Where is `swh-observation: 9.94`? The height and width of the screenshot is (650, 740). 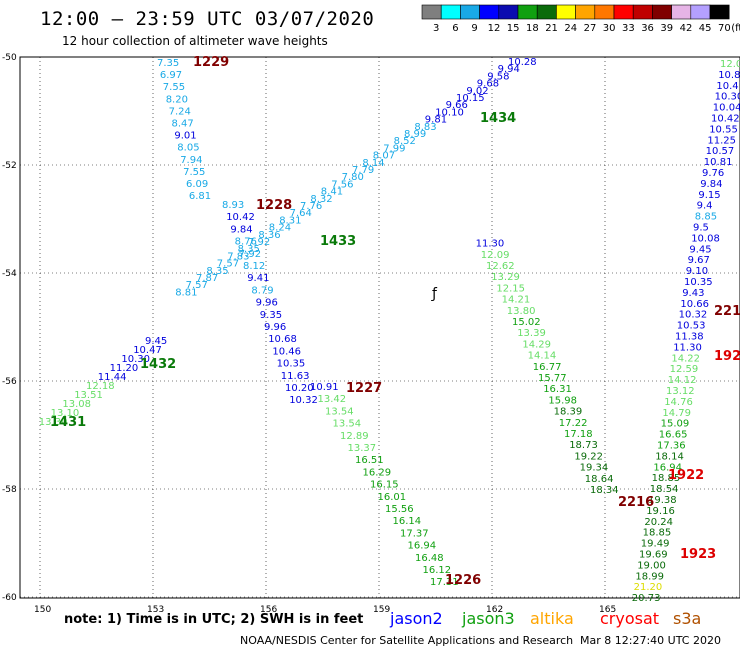 swh-observation: 9.94 is located at coordinates (509, 69).